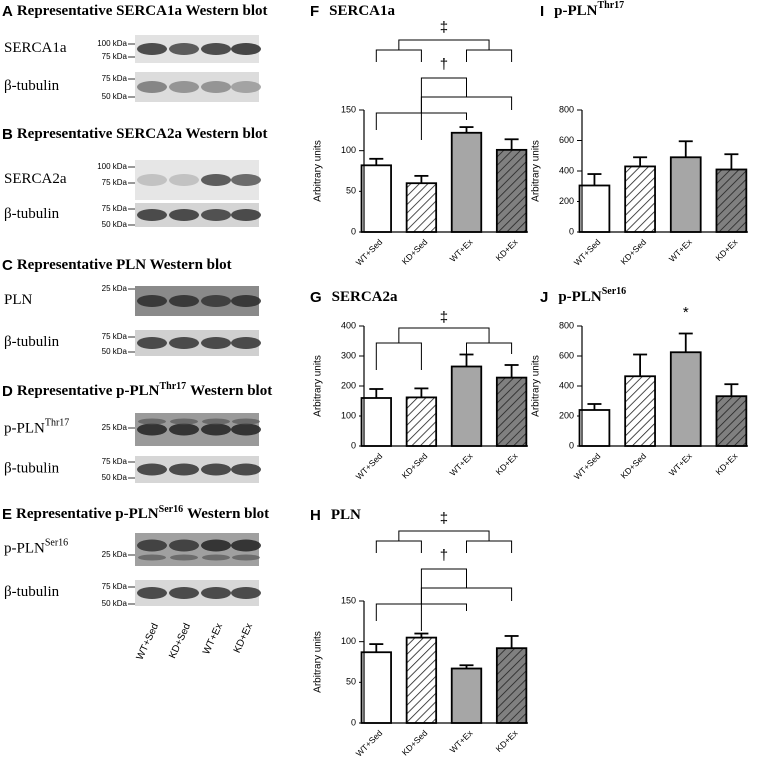  I want to click on row-name: β-tubulin, so click(32, 86).